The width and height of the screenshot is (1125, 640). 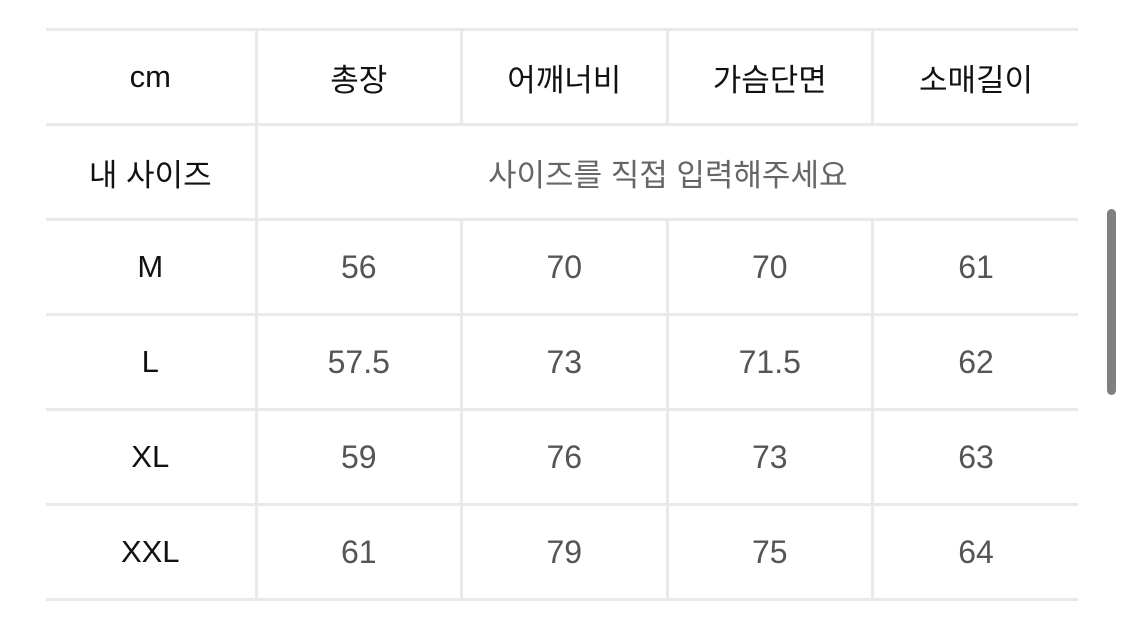 What do you see at coordinates (152, 267) in the screenshot?
I see `size-label: M` at bounding box center [152, 267].